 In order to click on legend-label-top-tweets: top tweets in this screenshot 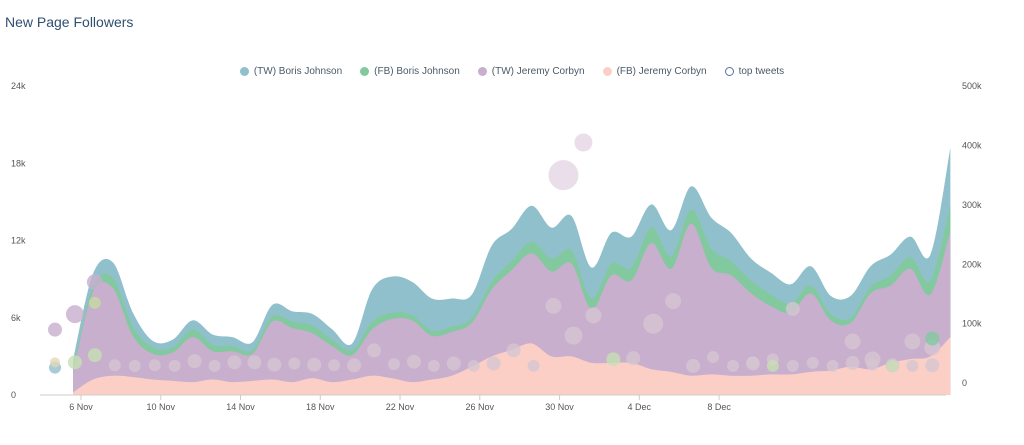, I will do `click(761, 71)`.